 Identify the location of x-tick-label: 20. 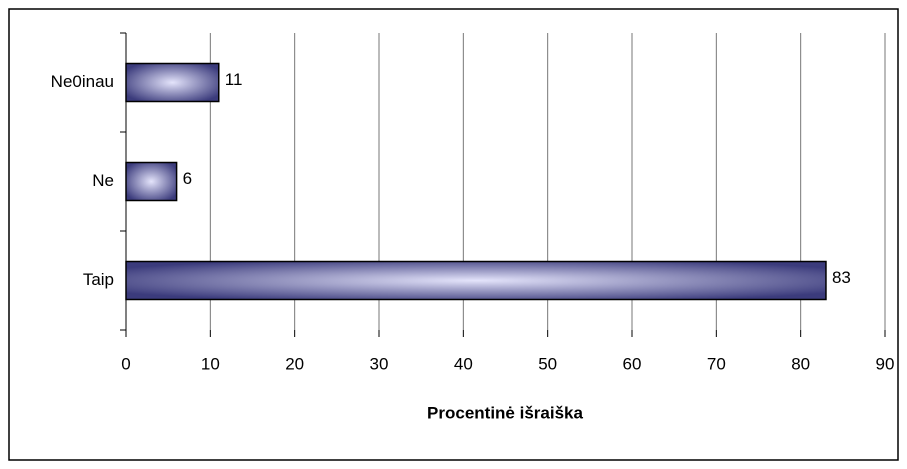
(294, 363).